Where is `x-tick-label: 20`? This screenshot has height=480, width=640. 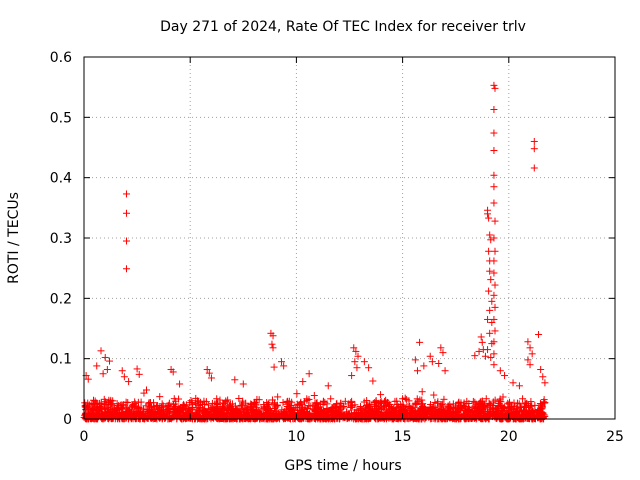 x-tick-label: 20 is located at coordinates (509, 437).